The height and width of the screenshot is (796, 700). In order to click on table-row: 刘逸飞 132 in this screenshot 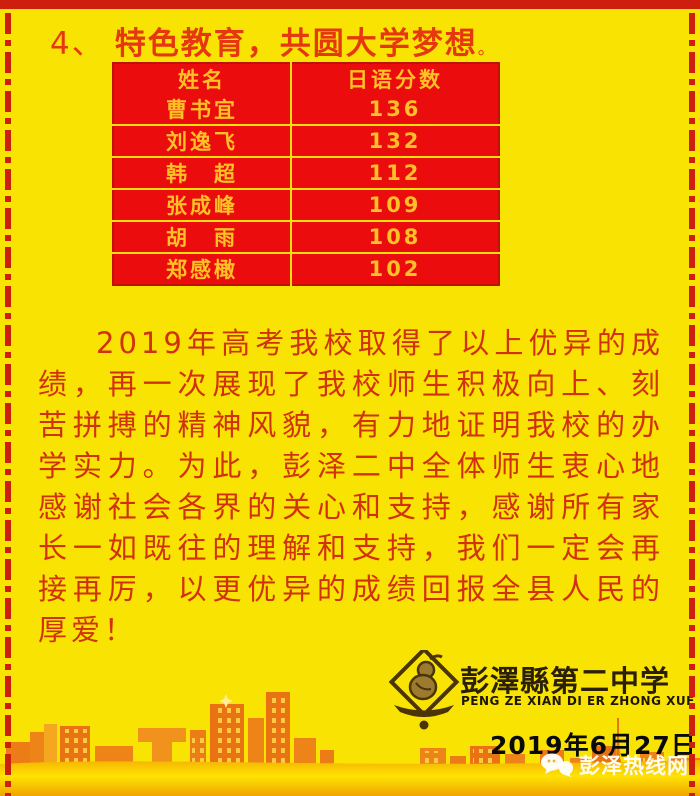, I will do `click(306, 140)`.